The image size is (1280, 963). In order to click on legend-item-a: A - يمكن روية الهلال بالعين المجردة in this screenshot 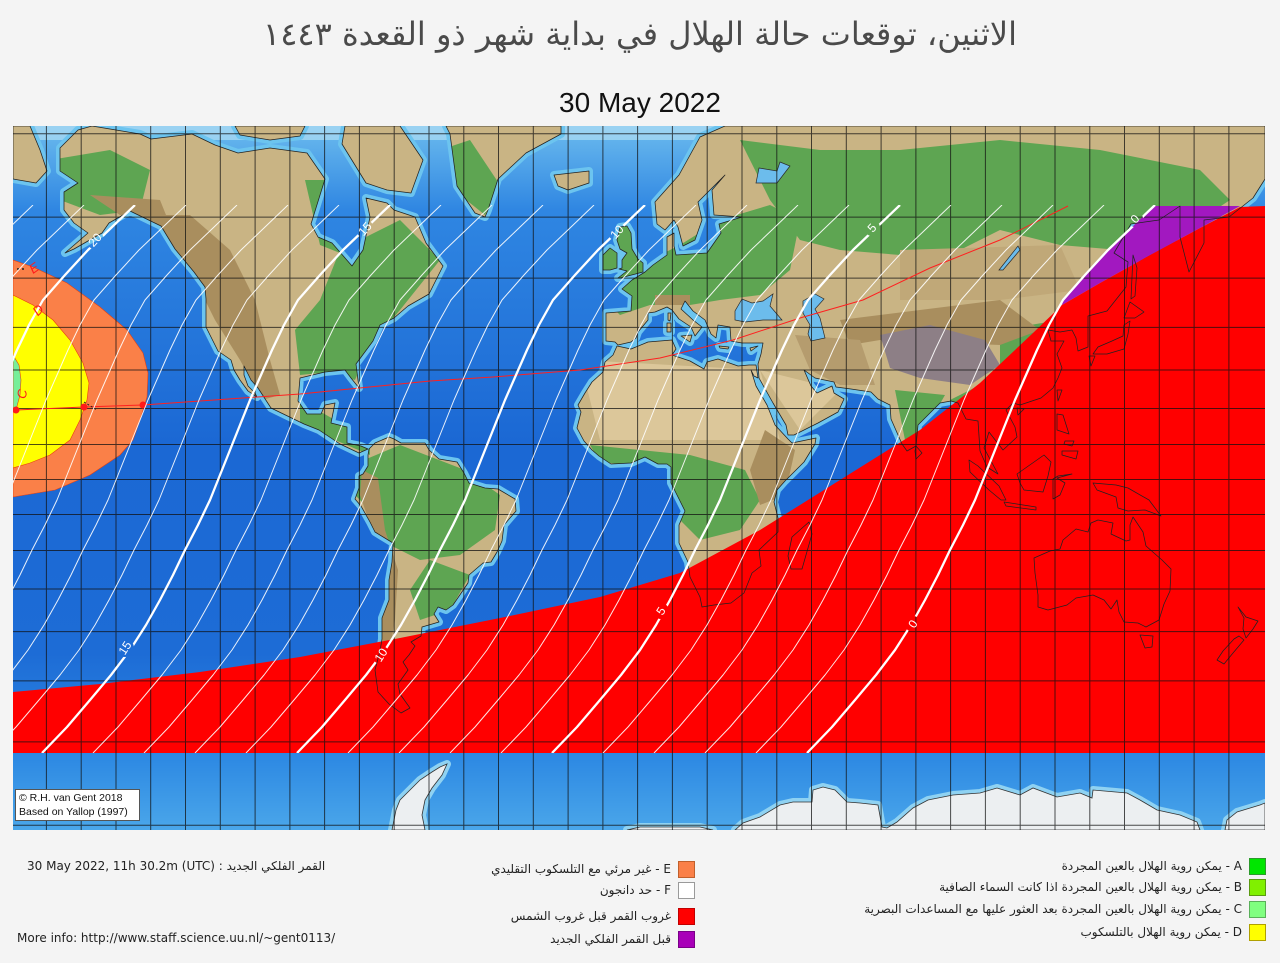, I will do `click(1164, 866)`.